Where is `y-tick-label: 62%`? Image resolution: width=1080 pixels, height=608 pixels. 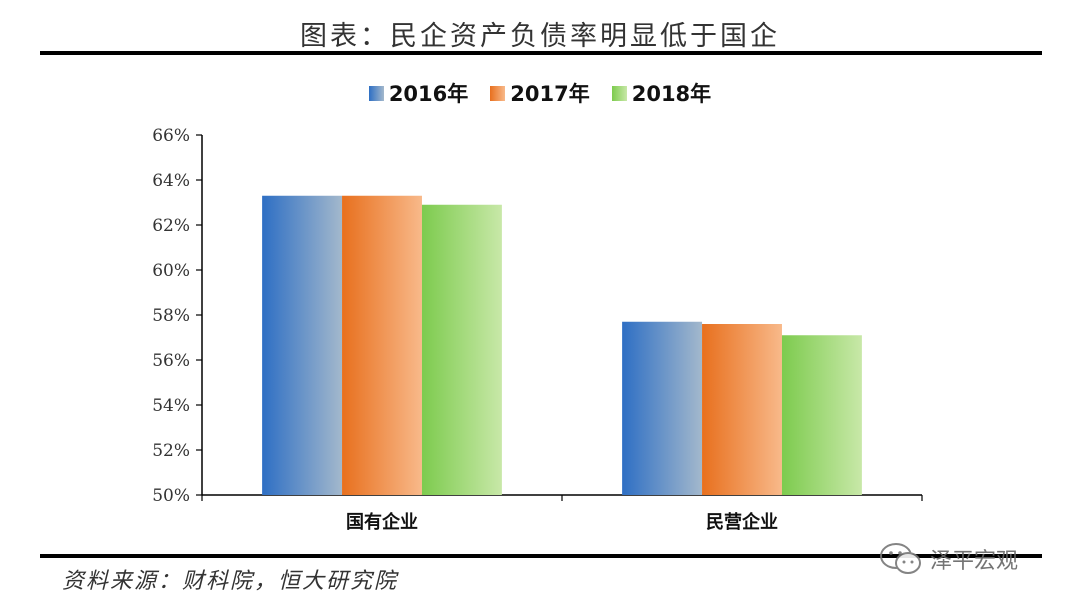 y-tick-label: 62% is located at coordinates (171, 226).